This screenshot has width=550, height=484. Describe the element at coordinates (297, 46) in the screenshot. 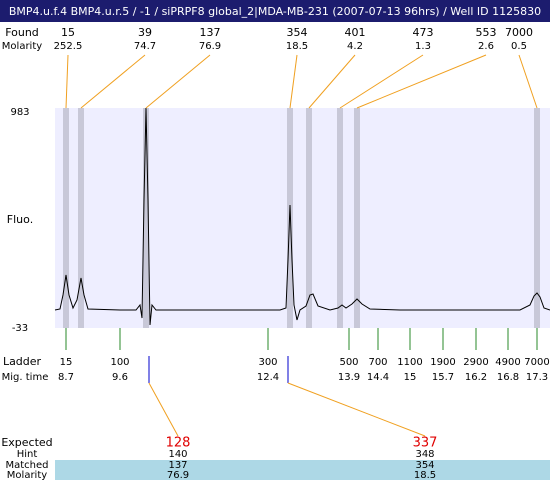

I see `found-molarity: 18.5` at that location.